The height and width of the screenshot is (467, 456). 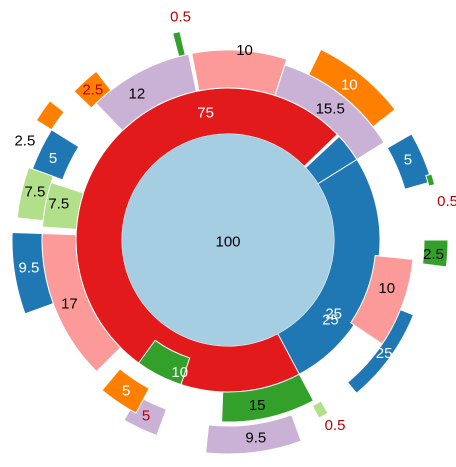 I want to click on segment-label-s25e: 25, so click(x=384, y=353).